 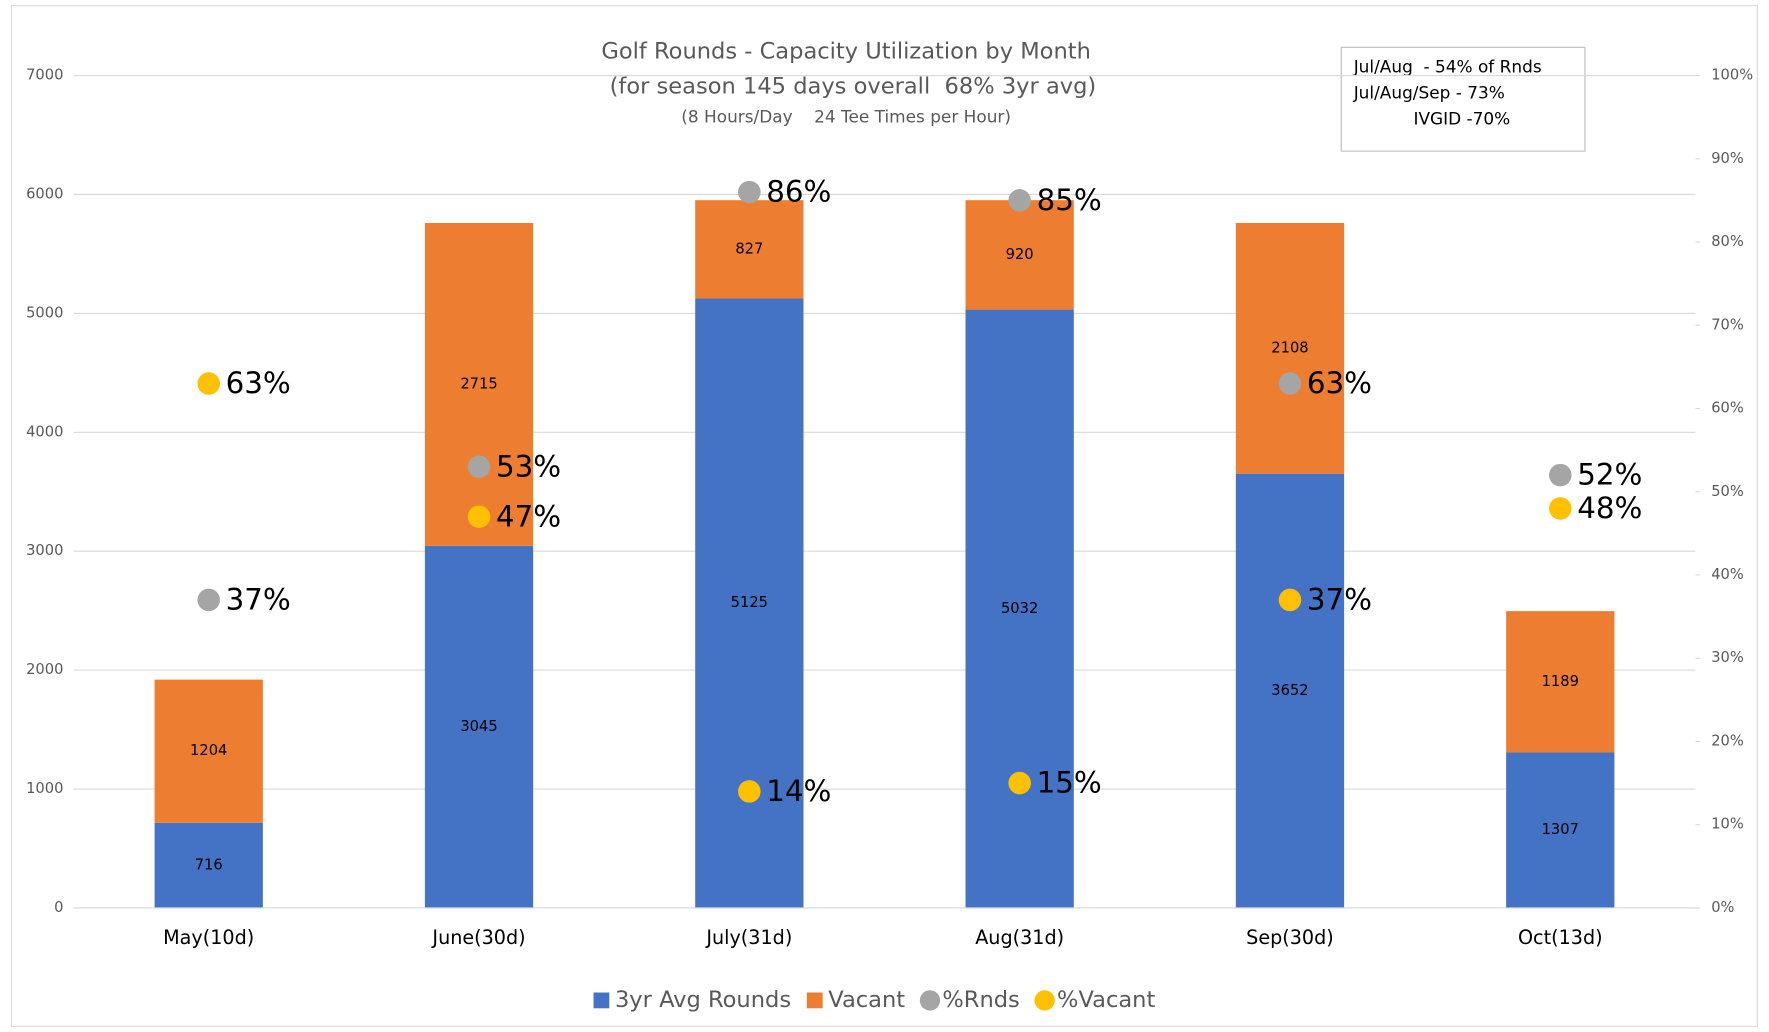 I want to click on x-tick-label: June(30d), so click(x=478, y=937).